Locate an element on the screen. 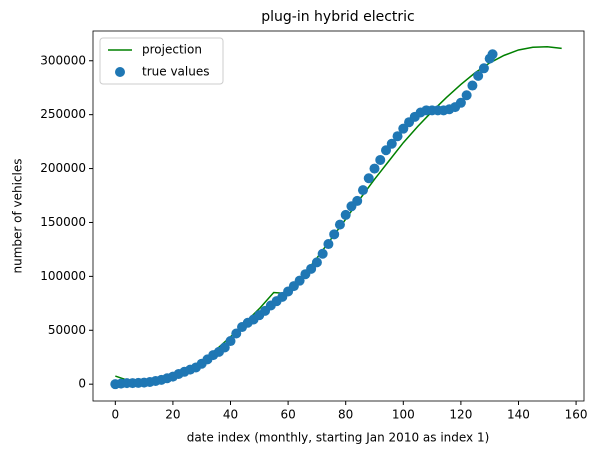 The image size is (603, 455). y-tick-label: 300000 is located at coordinates (63, 60).